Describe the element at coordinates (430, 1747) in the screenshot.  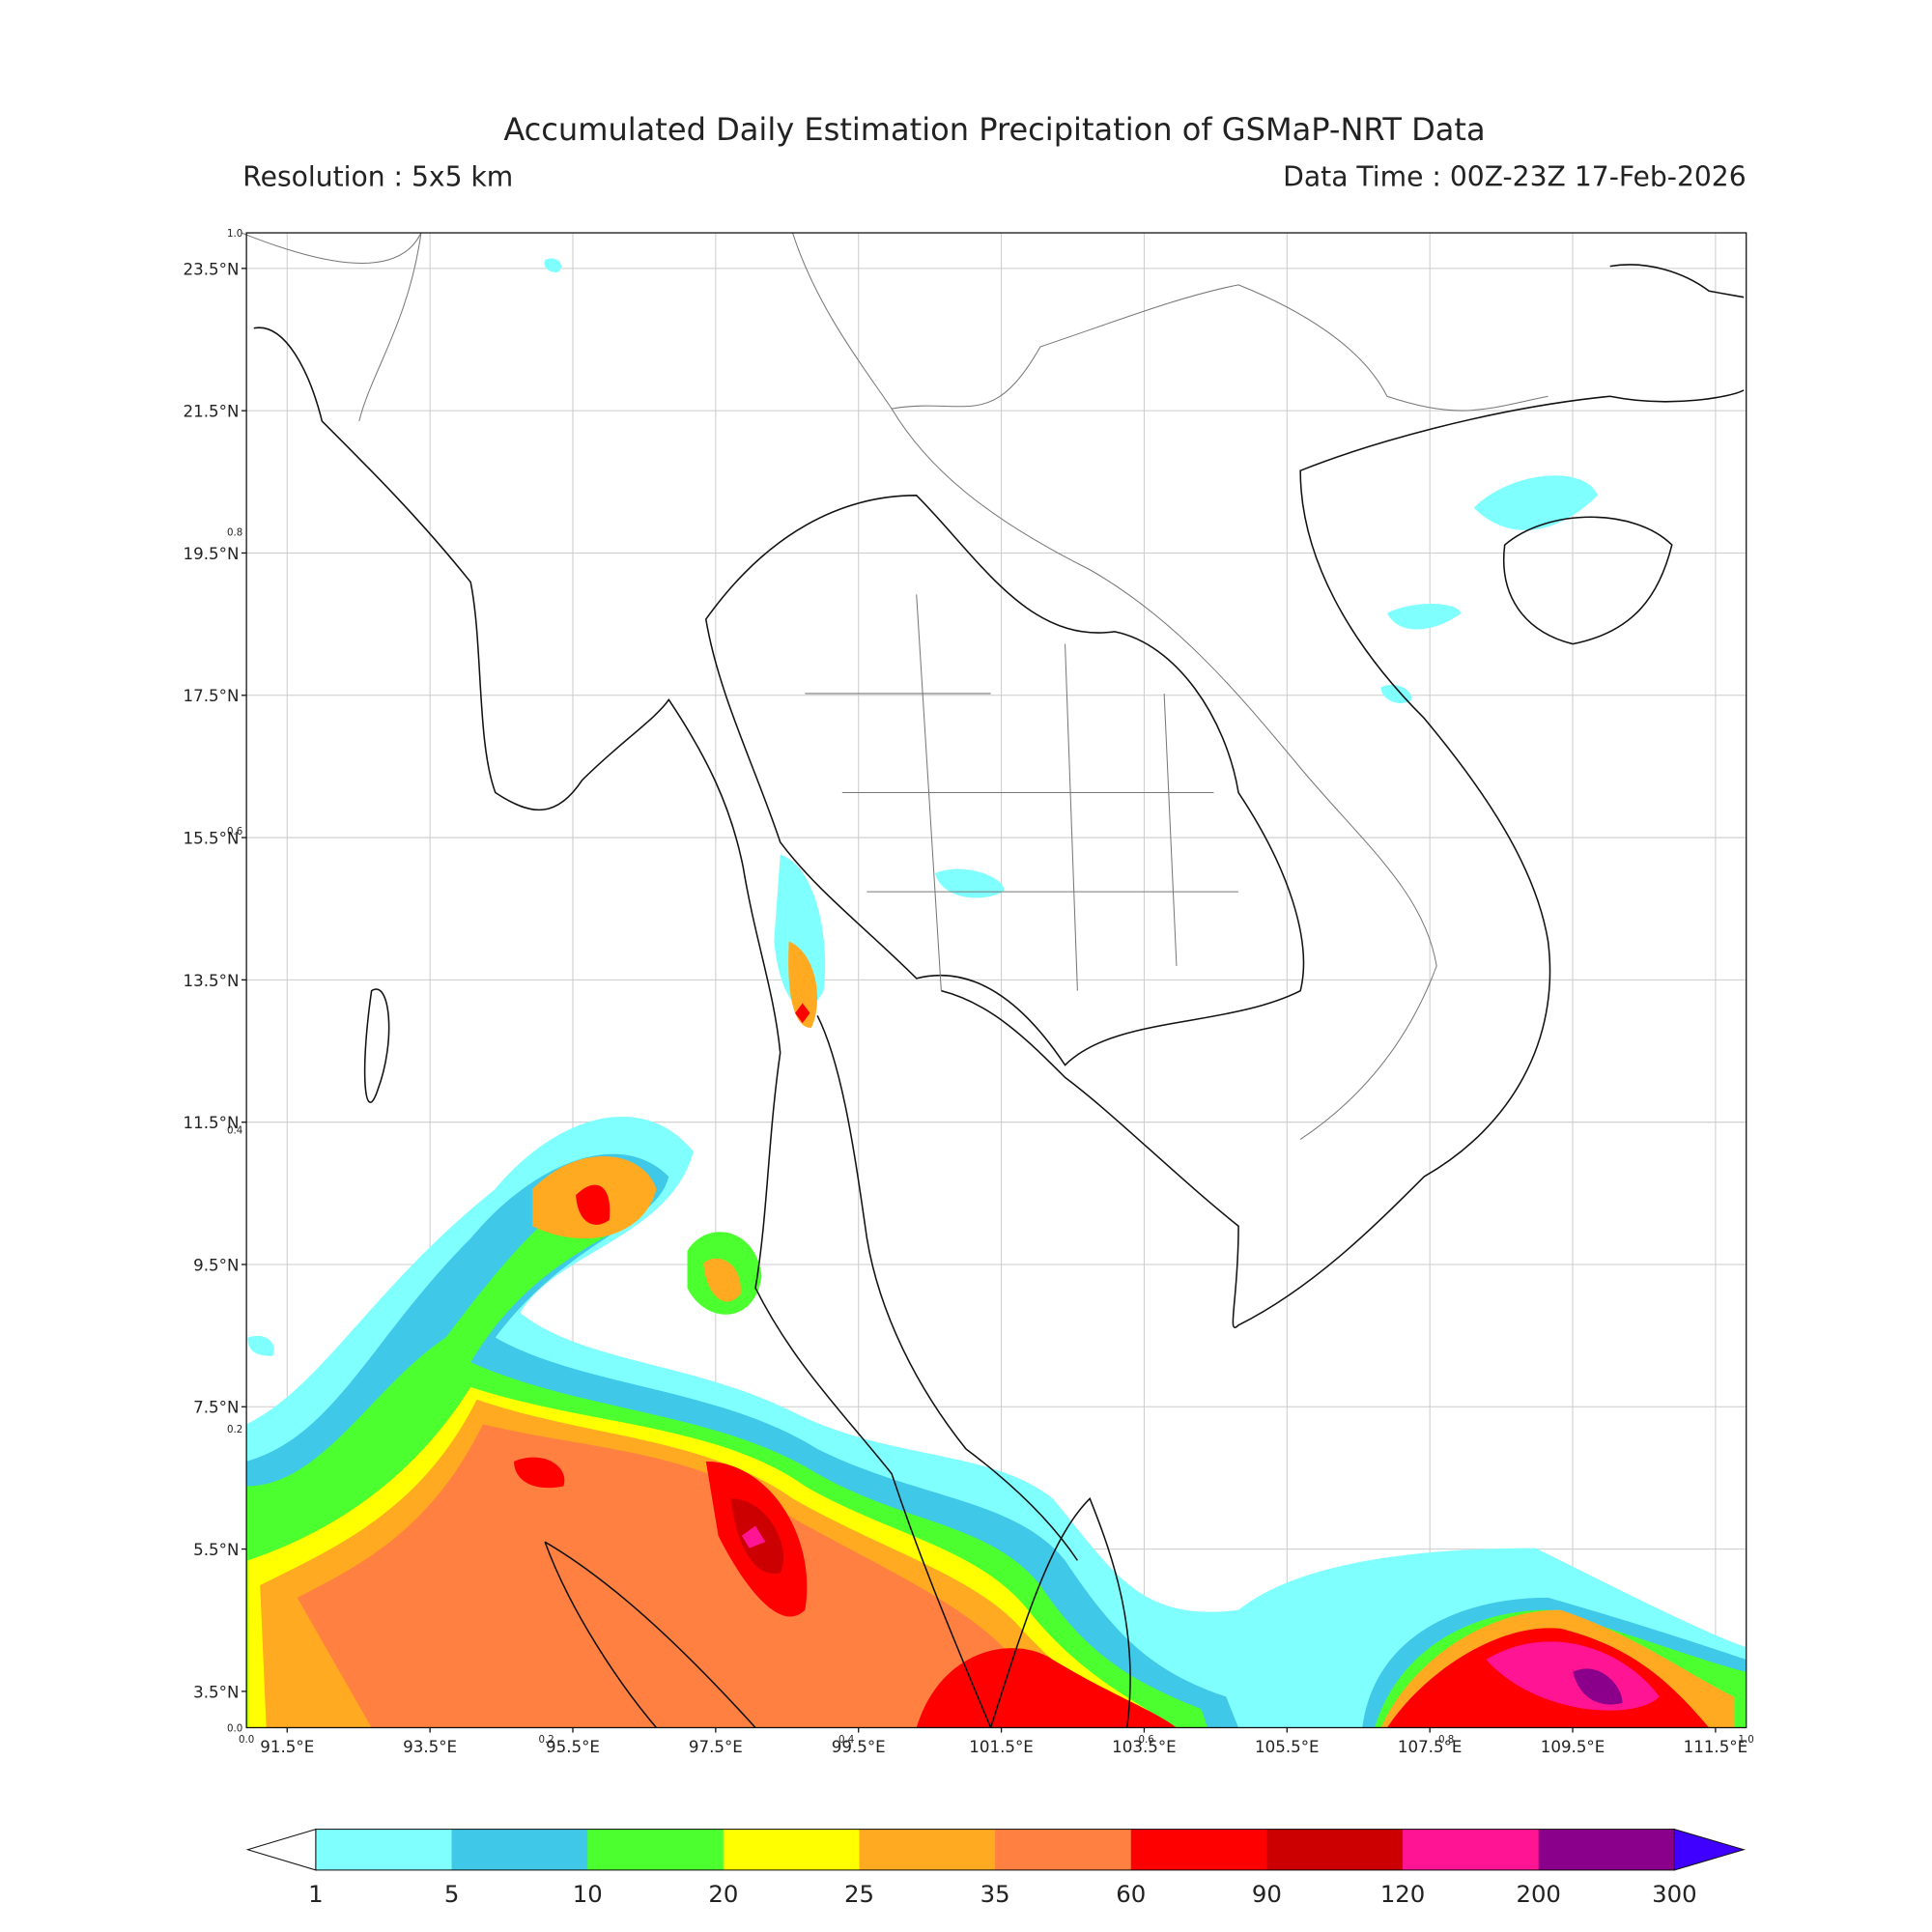
I see `lon-tick-label: 93.5°E` at that location.